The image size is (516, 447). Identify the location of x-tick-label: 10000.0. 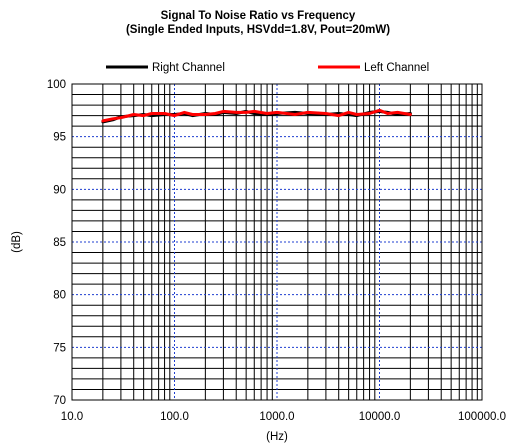
(380, 417).